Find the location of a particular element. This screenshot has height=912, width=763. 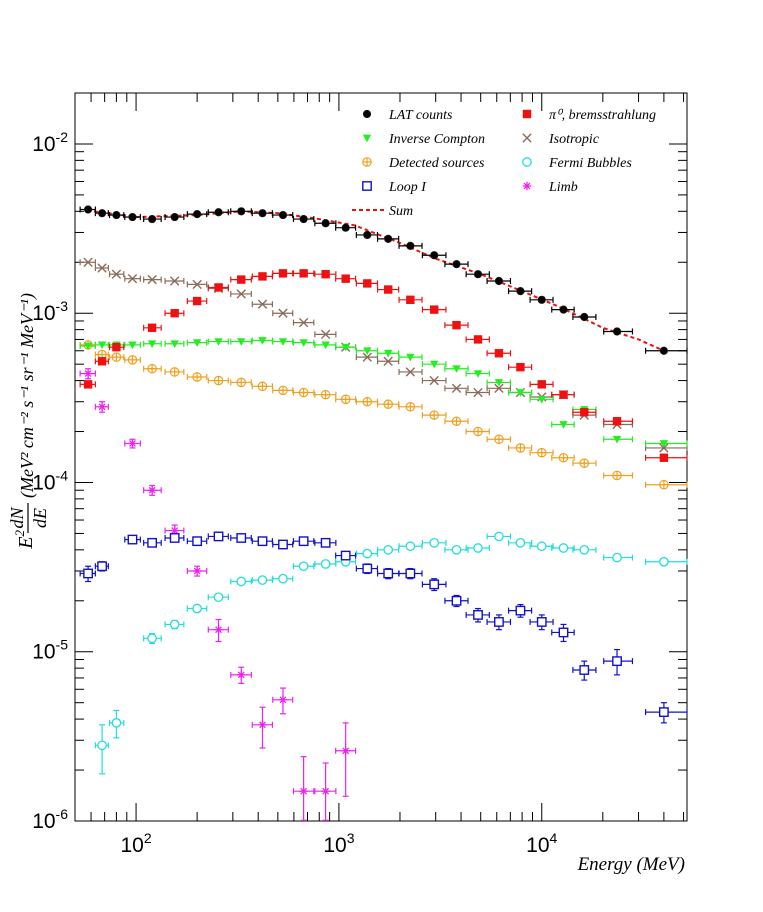

y-tick-label: 10⁻⁵ is located at coordinates (50, 650).